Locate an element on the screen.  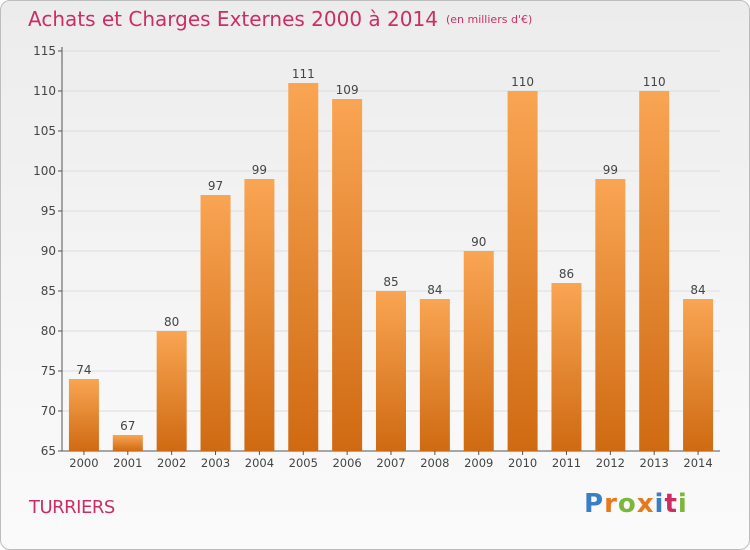
commune-name: TURRIERS is located at coordinates (72, 507).